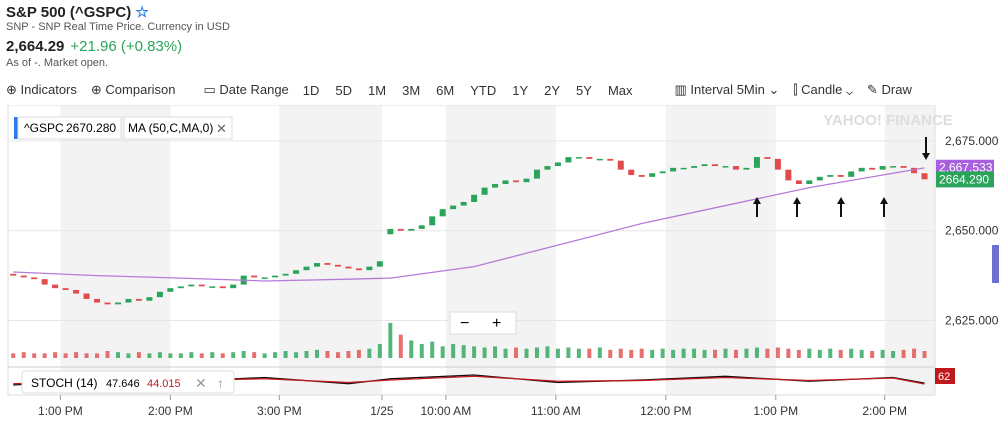 This screenshot has height=427, width=999. Describe the element at coordinates (556, 411) in the screenshot. I see `x-tick-label: 11:00 AM` at that location.